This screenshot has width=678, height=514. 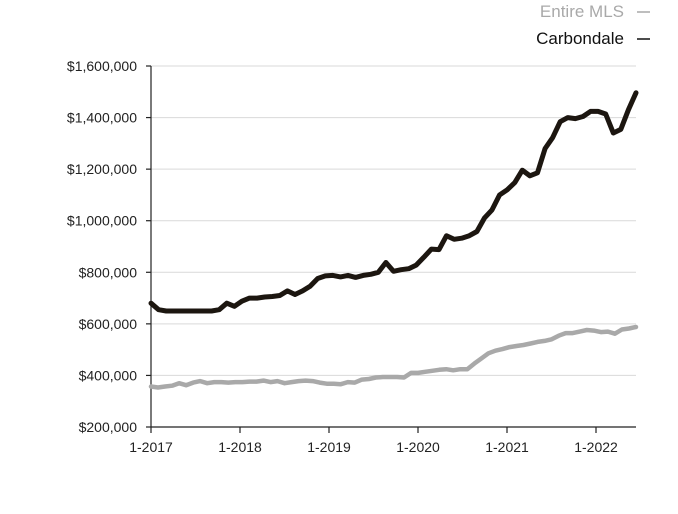 I want to click on x-tick-label: 1-2022, so click(x=596, y=447).